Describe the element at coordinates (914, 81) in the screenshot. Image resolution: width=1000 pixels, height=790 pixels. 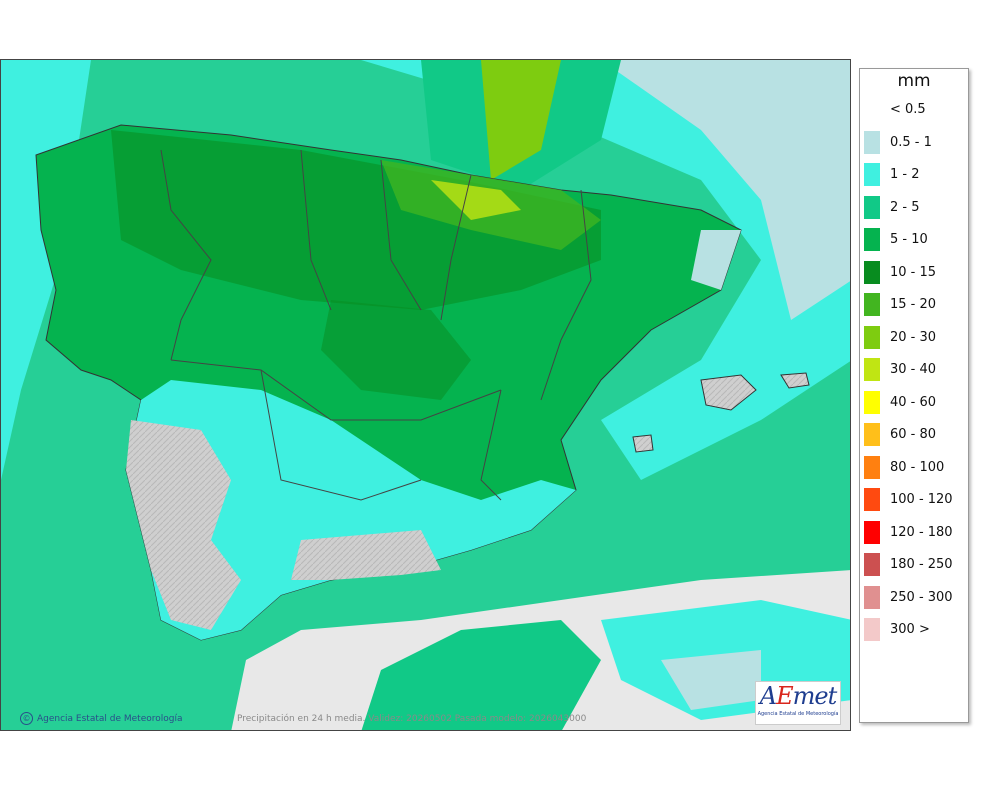
I see `legend-unit: mm` at that location.